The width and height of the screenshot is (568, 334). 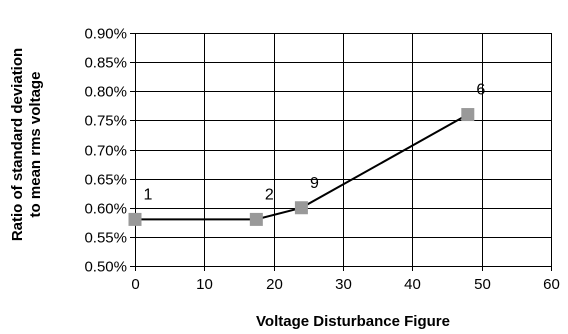 I want to click on y-tick-label: 0.55%, so click(x=105, y=238).